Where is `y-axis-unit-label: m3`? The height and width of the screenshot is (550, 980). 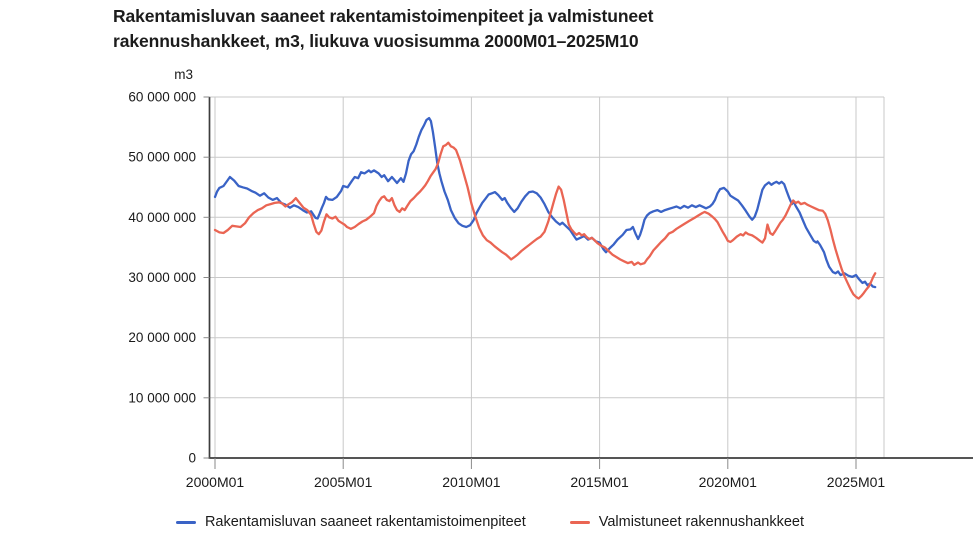 y-axis-unit-label: m3 is located at coordinates (183, 74).